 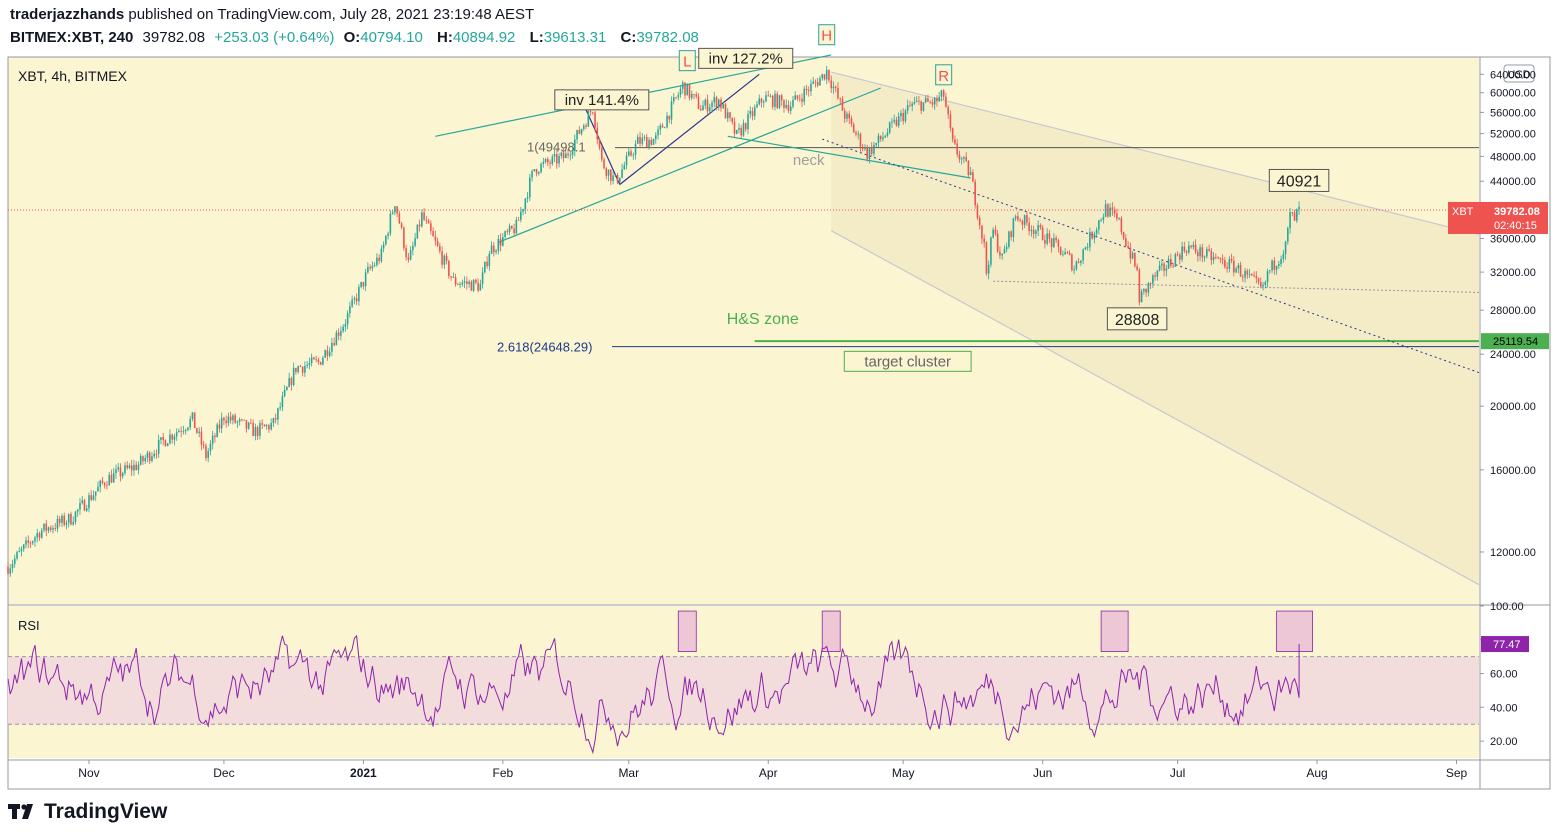 What do you see at coordinates (1513, 182) in the screenshot?
I see `price-tick-label: 44000.00` at bounding box center [1513, 182].